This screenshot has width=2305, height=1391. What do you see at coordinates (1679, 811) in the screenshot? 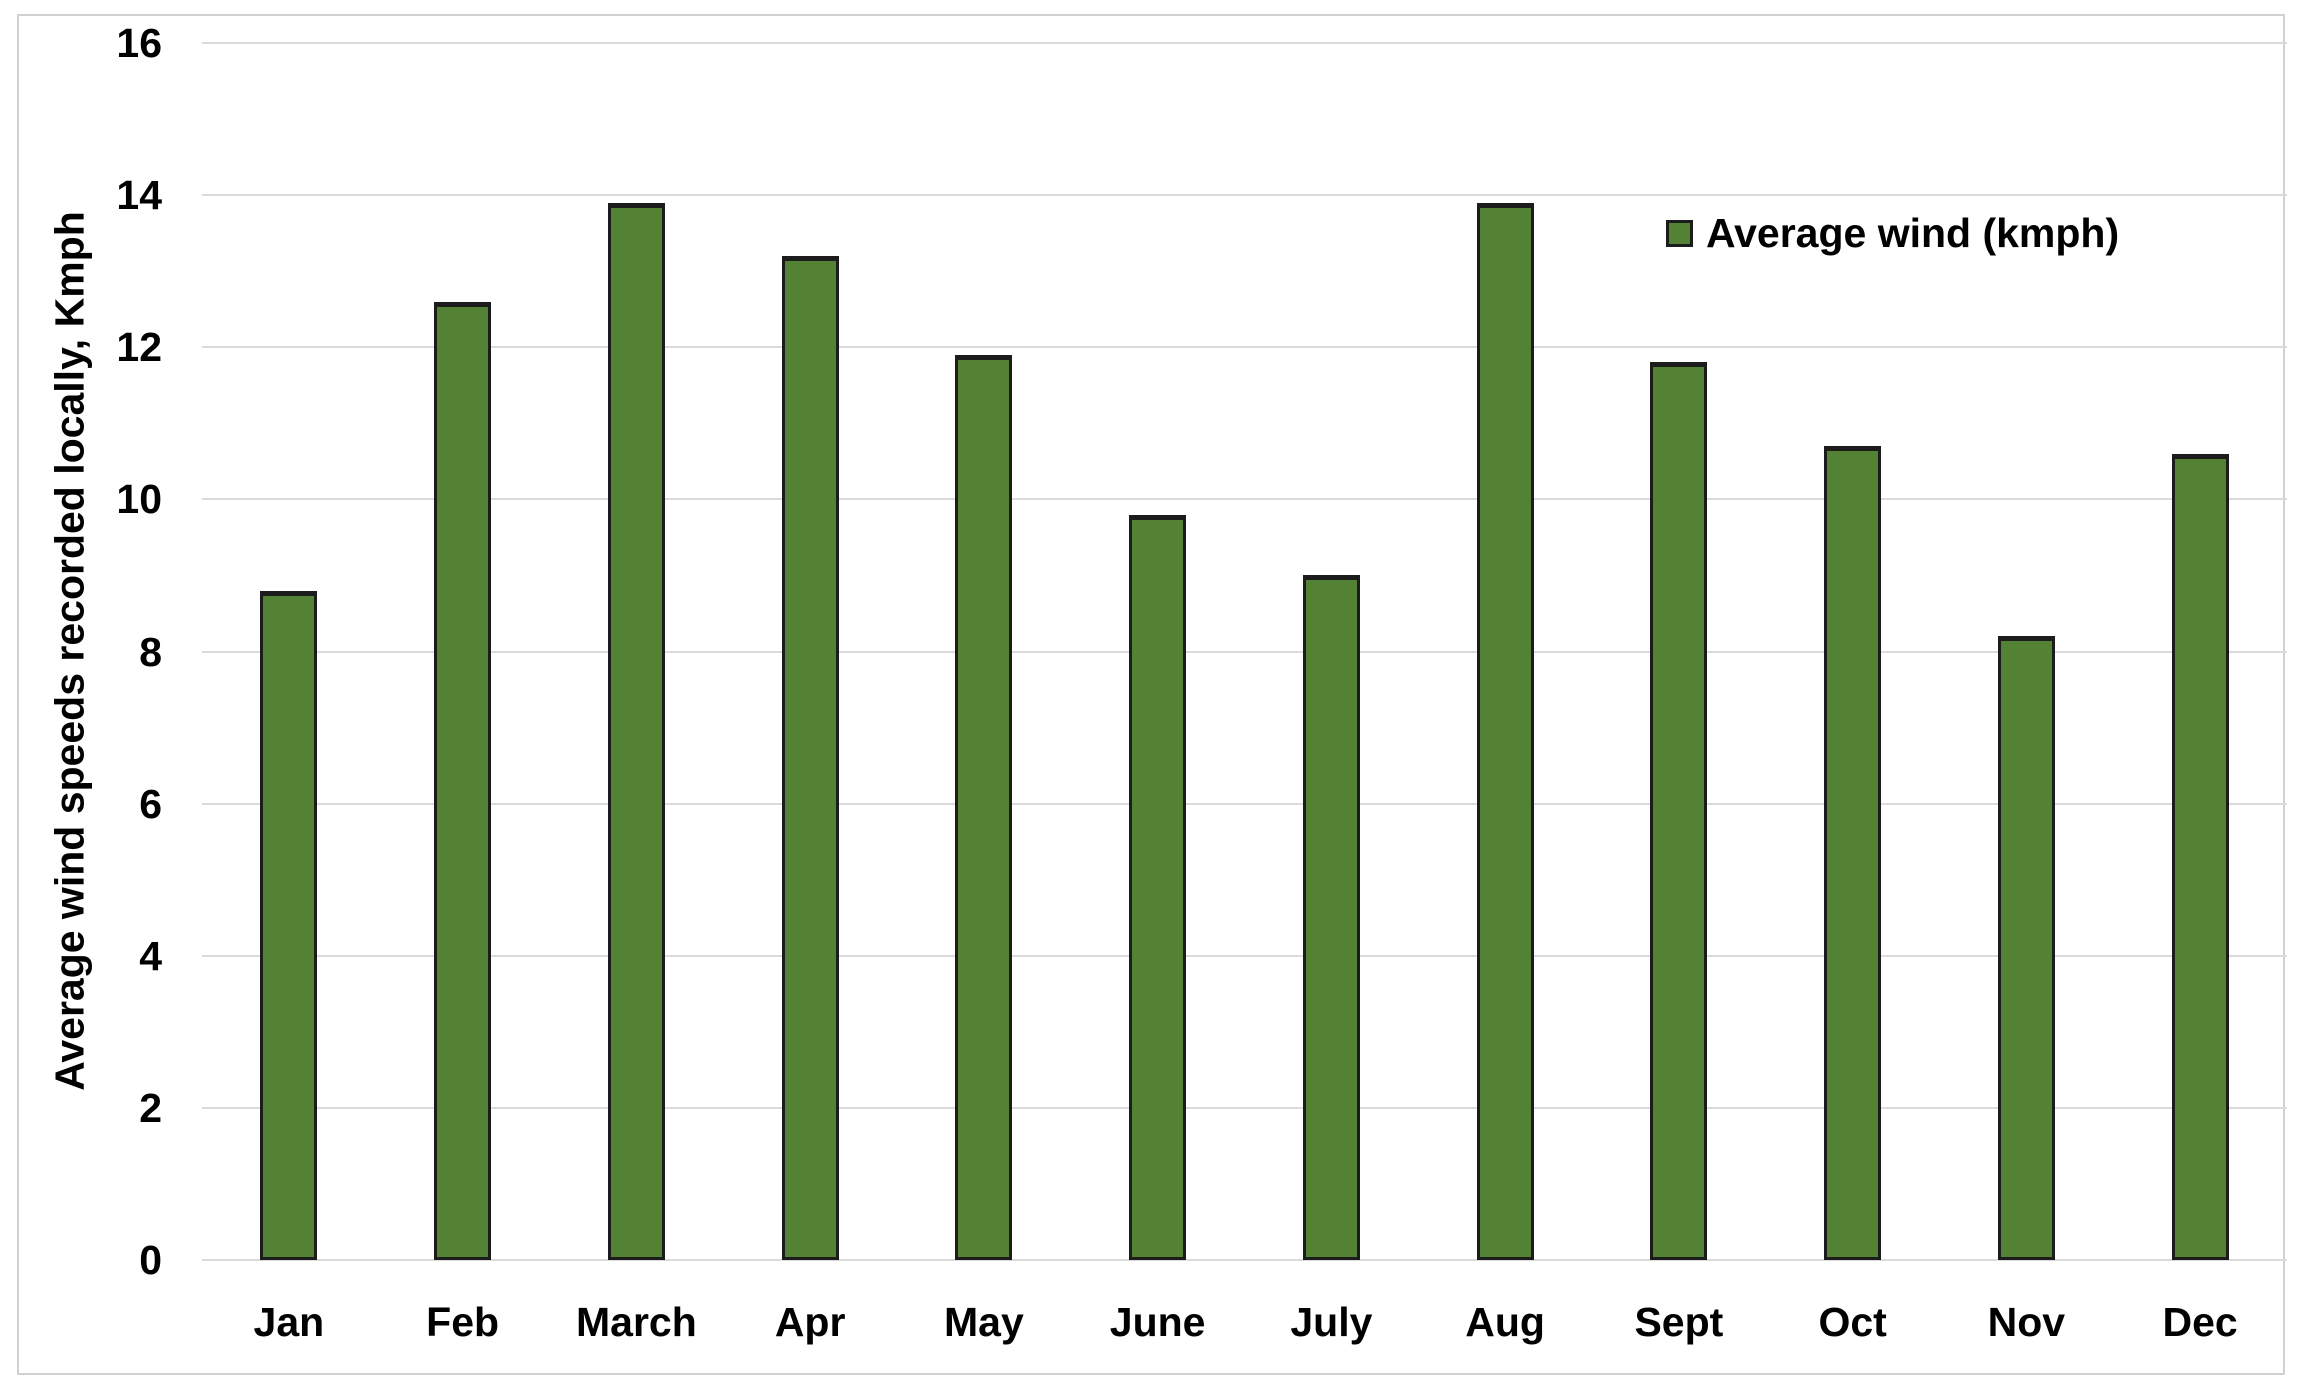
I see `bar-sept` at bounding box center [1679, 811].